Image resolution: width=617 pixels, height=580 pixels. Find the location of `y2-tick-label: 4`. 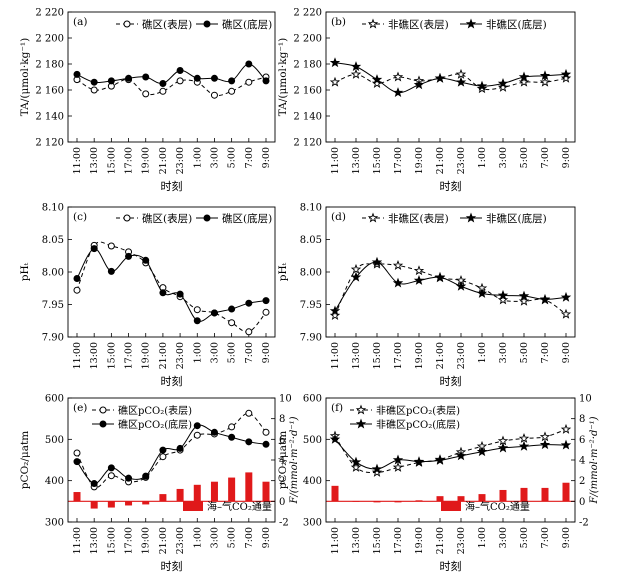

y2-tick-label: 4 is located at coordinates (282, 461).